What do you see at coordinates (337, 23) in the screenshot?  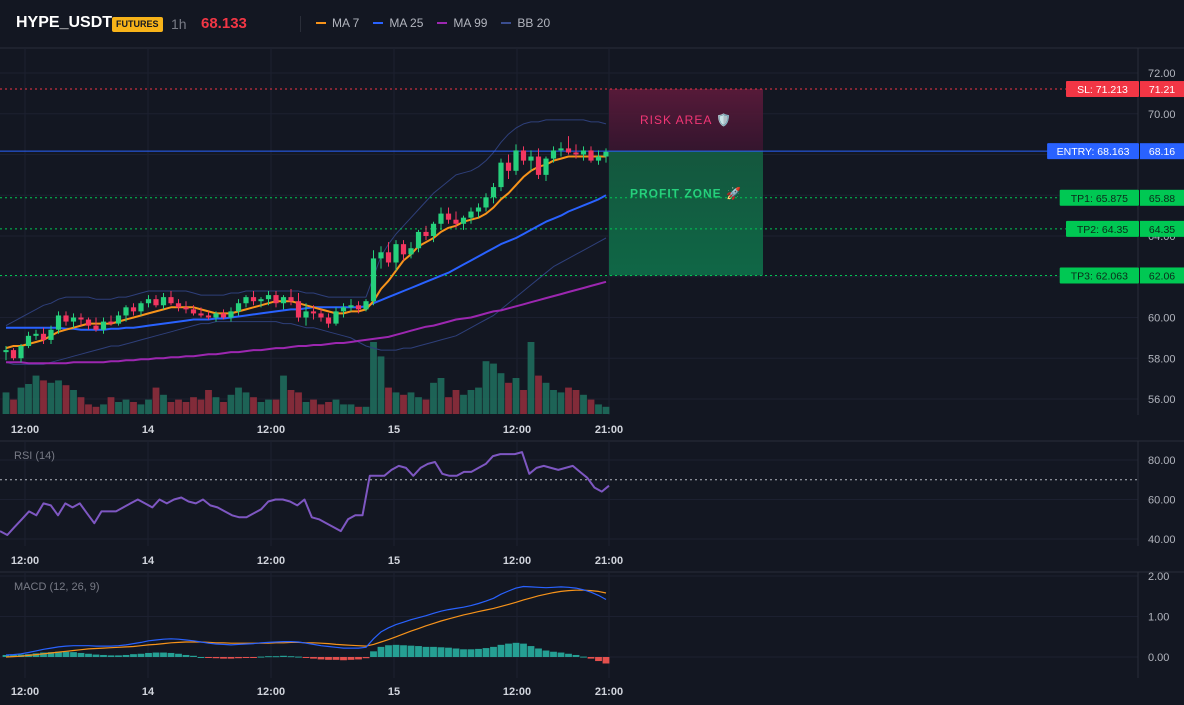 I see `legend-ma7: MA 7` at bounding box center [337, 23].